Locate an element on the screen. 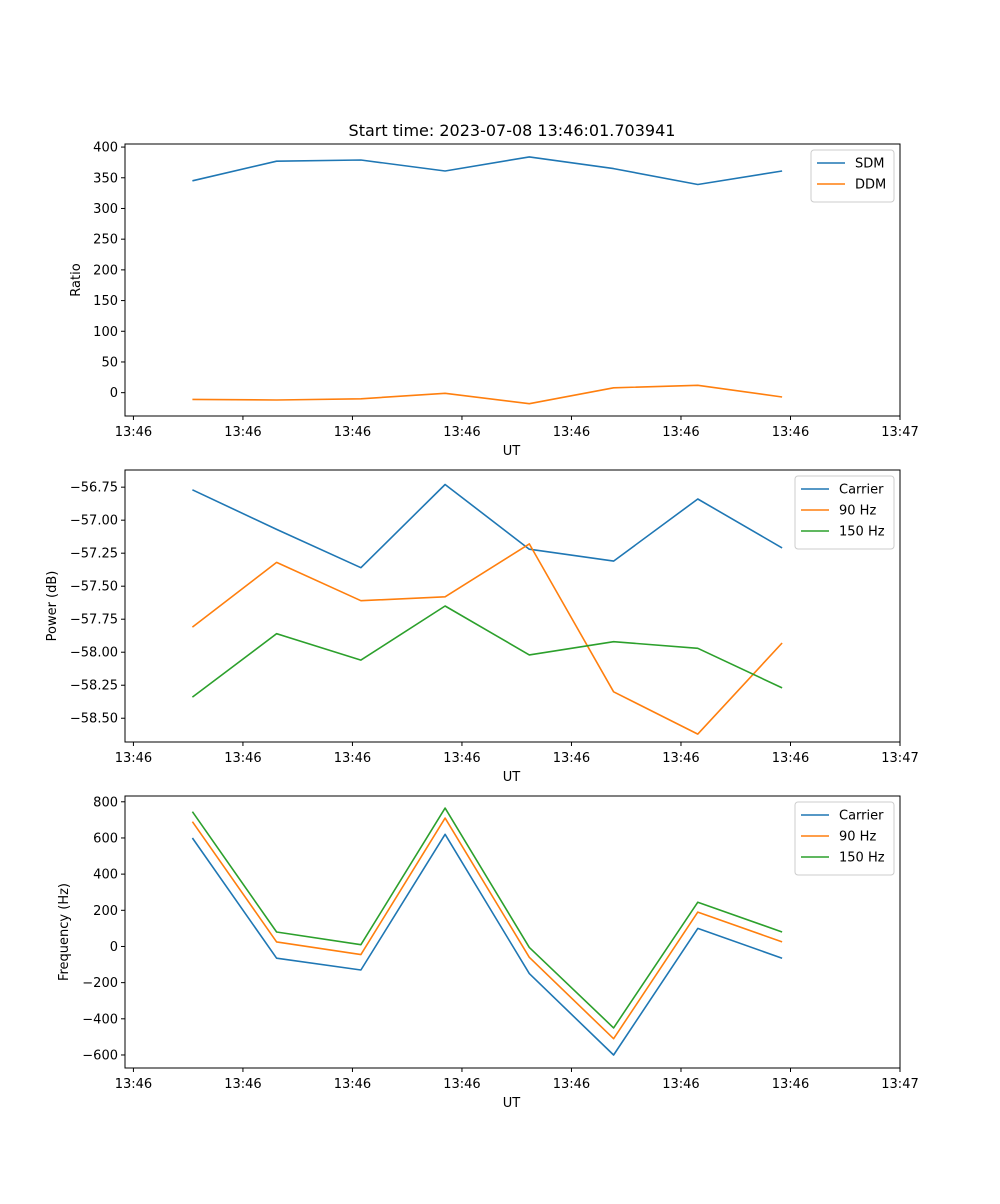  y-tick-label: −200 is located at coordinates (100, 983).